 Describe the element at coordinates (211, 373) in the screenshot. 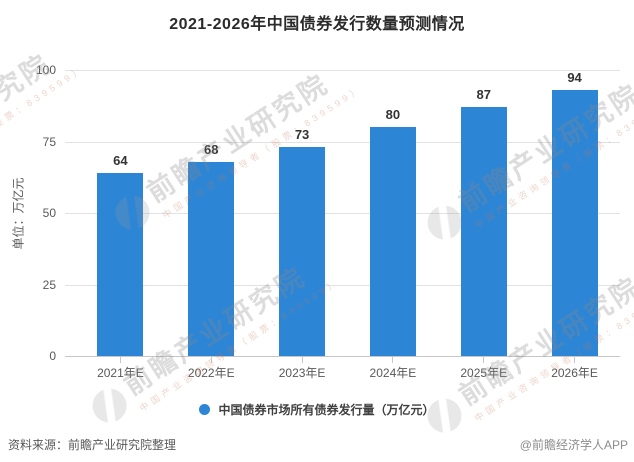

I see `x-axis-tick-label: 2022年E` at that location.